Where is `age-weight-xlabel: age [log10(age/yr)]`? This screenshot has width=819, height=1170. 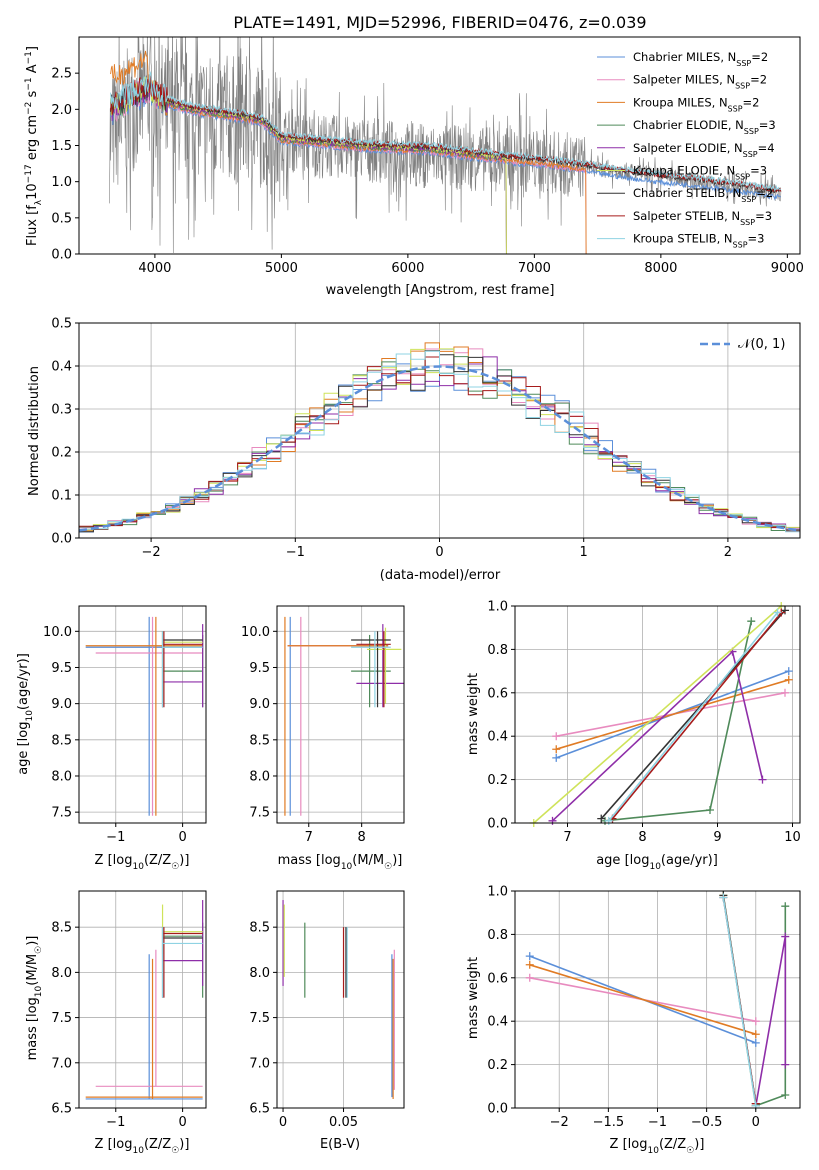 age-weight-xlabel: age [log10(age/yr)] is located at coordinates (657, 862).